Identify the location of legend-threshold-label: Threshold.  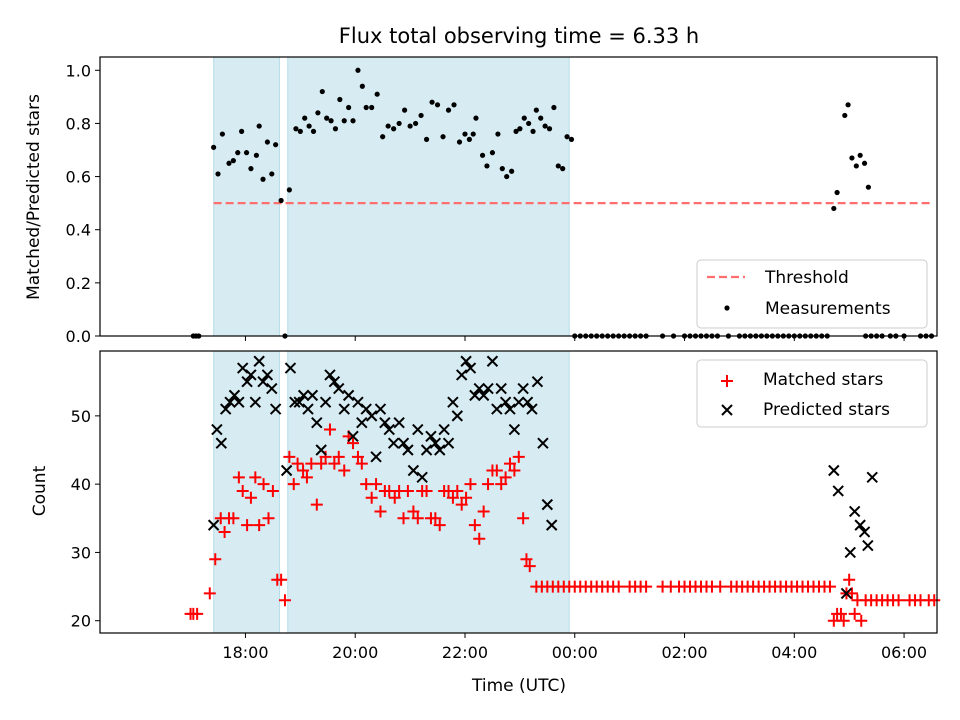
(806, 278).